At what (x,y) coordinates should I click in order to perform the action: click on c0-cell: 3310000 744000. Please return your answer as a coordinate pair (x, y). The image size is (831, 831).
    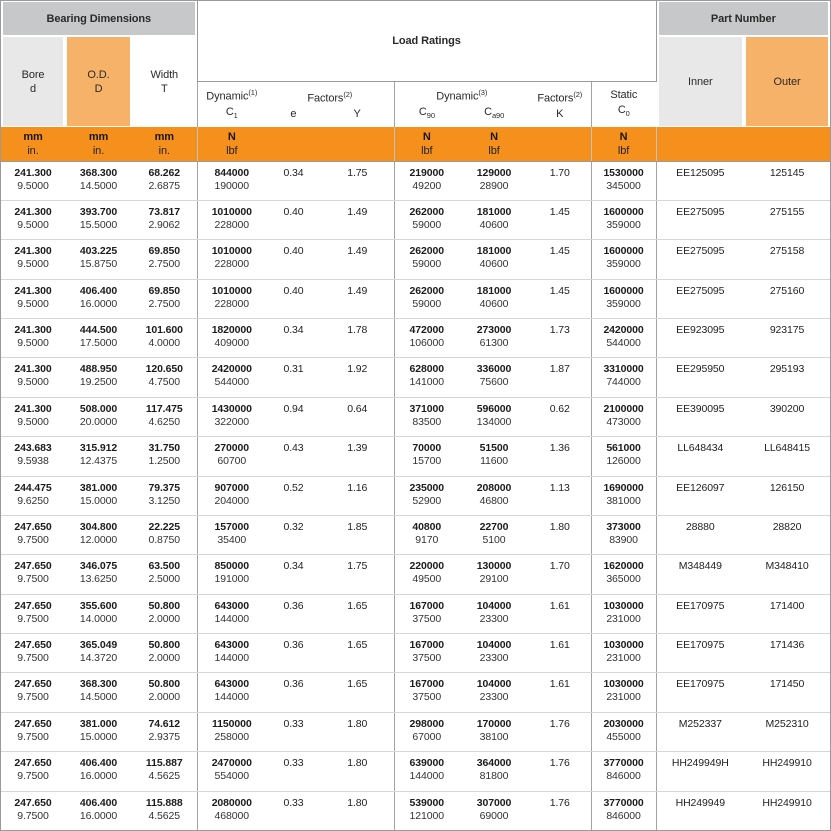
    Looking at the image, I should click on (623, 377).